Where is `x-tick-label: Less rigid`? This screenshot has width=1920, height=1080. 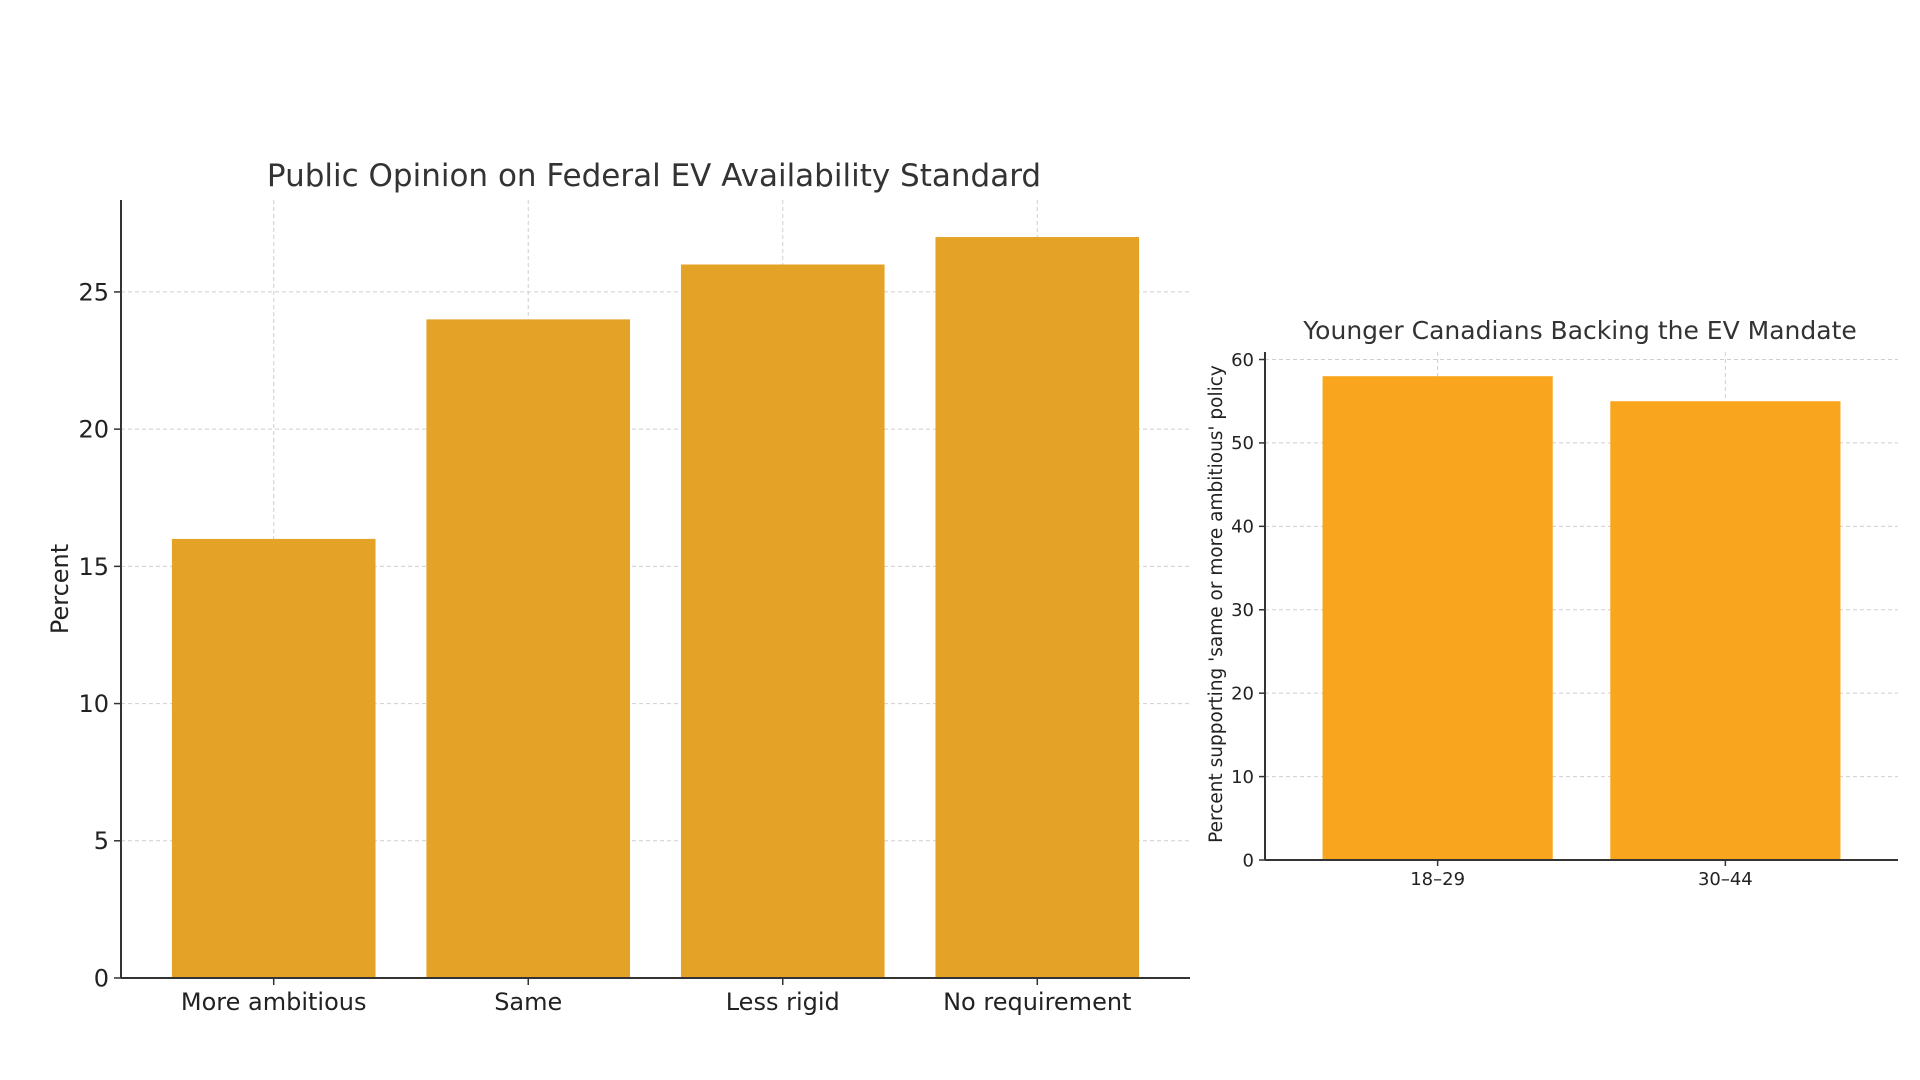
x-tick-label: Less rigid is located at coordinates (783, 1002).